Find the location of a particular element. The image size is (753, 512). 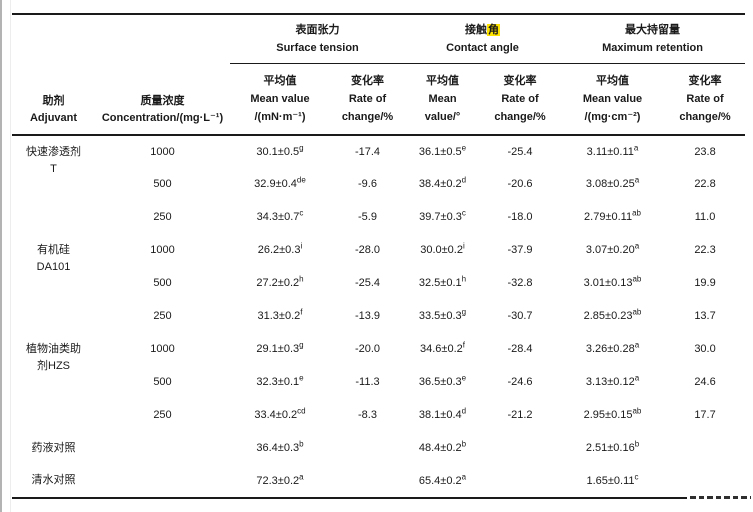

surface-tension-mean-cell: 29.1±0.3g is located at coordinates (280, 348).